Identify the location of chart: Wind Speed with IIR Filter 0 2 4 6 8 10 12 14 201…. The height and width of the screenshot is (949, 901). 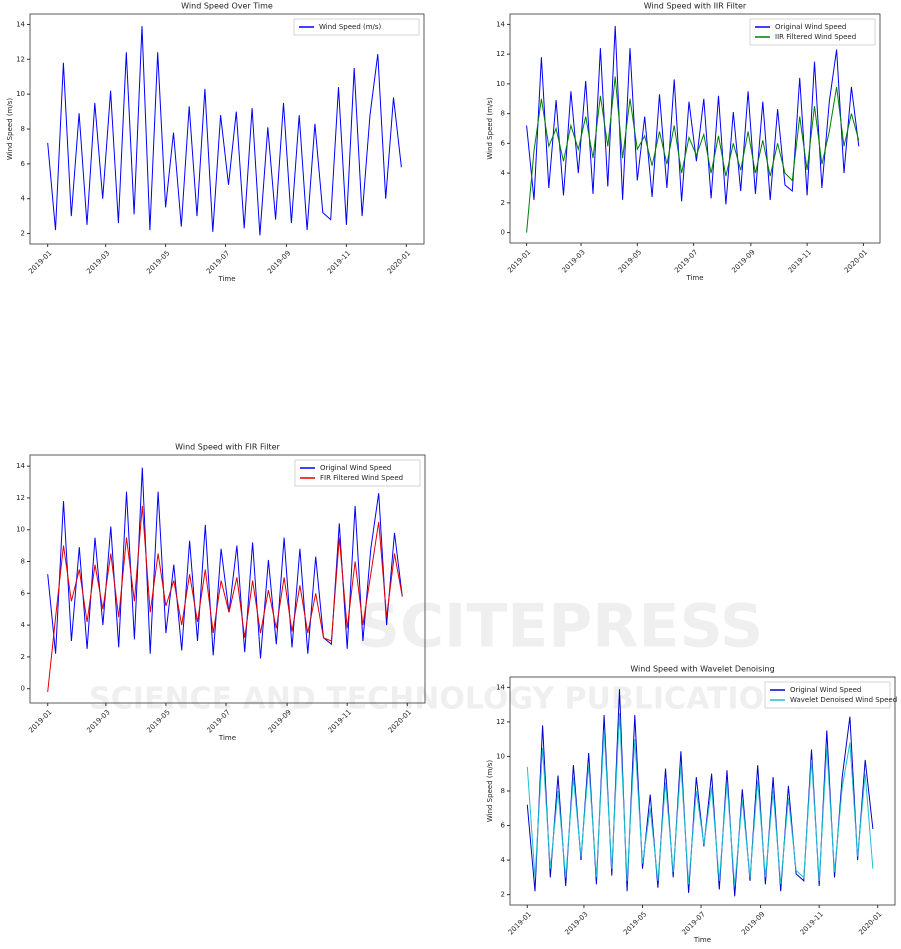
(683, 142).